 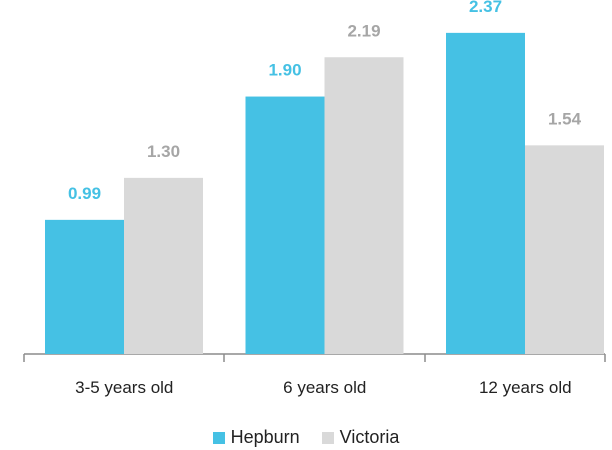 I want to click on legend-label-hepburn: Hepburn, so click(x=265, y=437).